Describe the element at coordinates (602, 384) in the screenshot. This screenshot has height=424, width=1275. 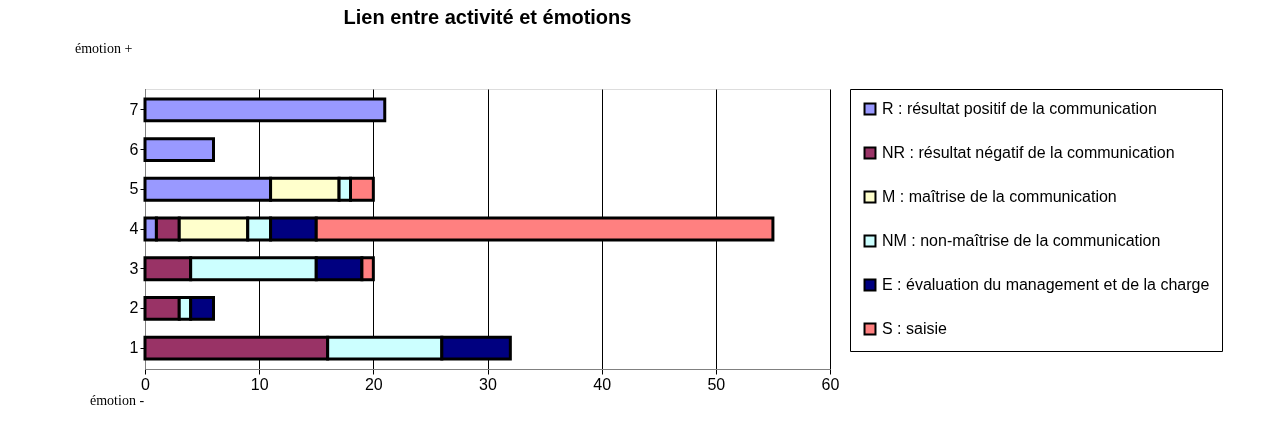
I see `x-tick-label: 40` at that location.